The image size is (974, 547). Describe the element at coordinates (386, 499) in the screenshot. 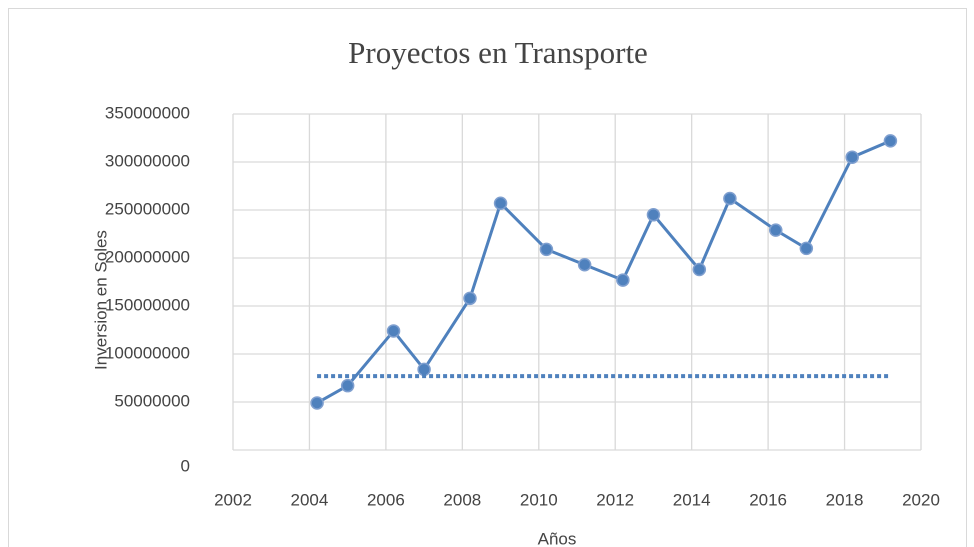

I see `x-tick-label: 2006` at that location.